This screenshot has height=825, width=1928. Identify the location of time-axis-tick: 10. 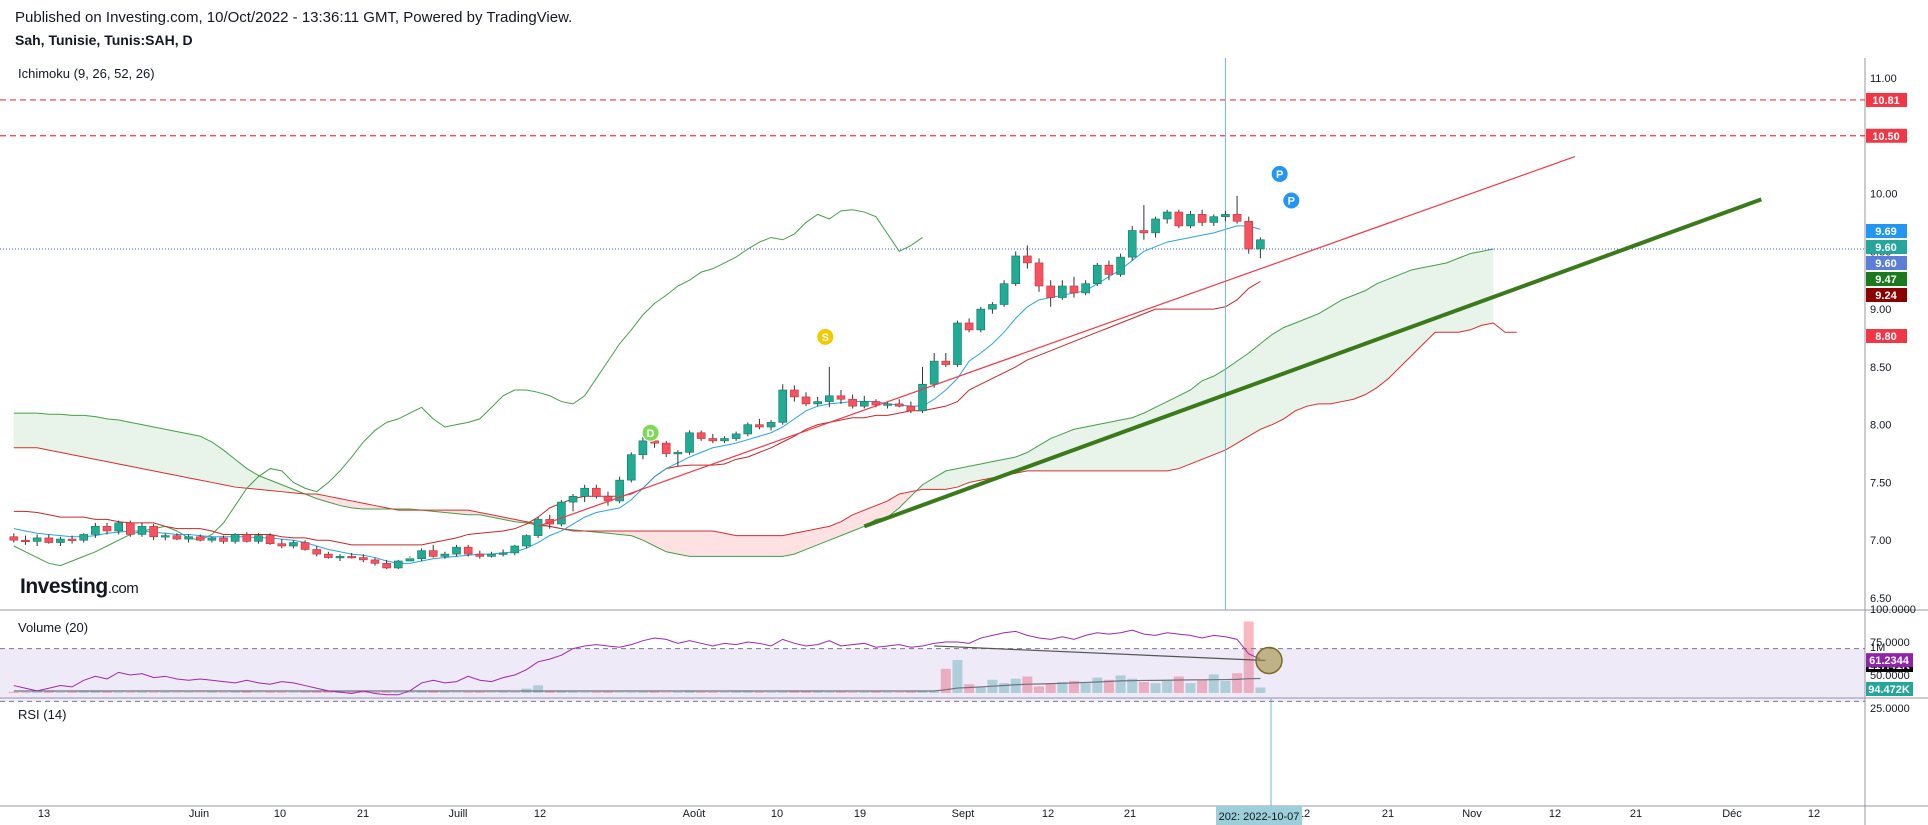
(280, 814).